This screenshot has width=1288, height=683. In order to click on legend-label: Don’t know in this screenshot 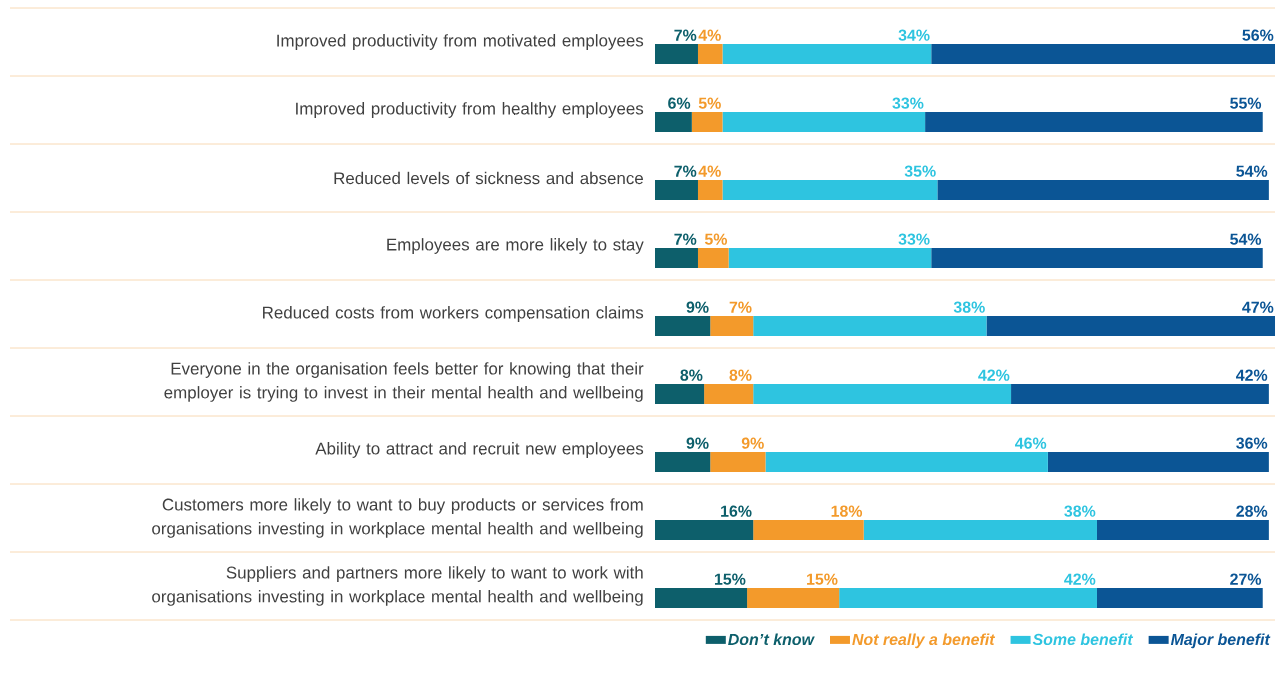, I will do `click(771, 639)`.